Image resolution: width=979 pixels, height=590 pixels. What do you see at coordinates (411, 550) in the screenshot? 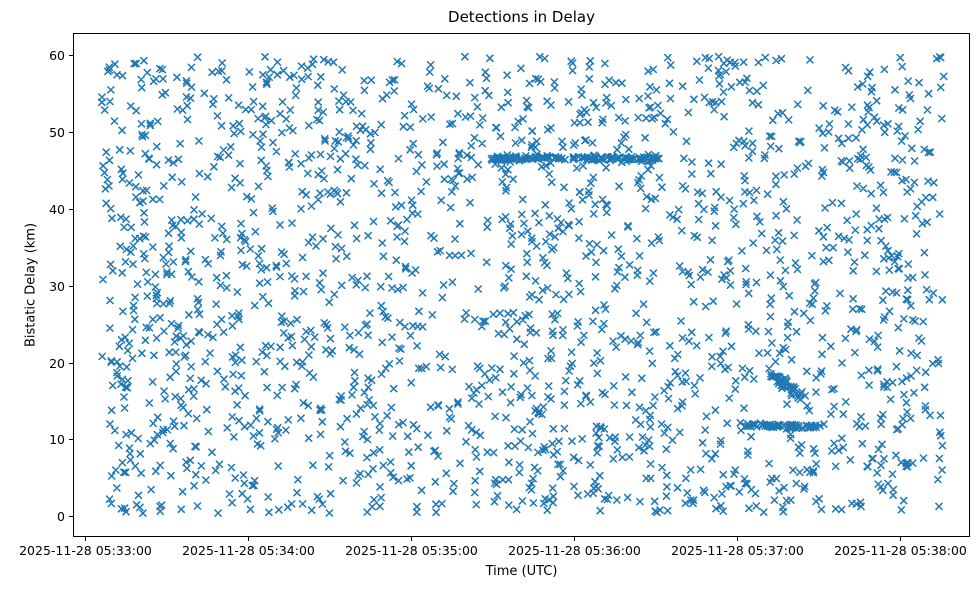
I see `x-tick-label: 2025-11-28 05:35:00` at bounding box center [411, 550].